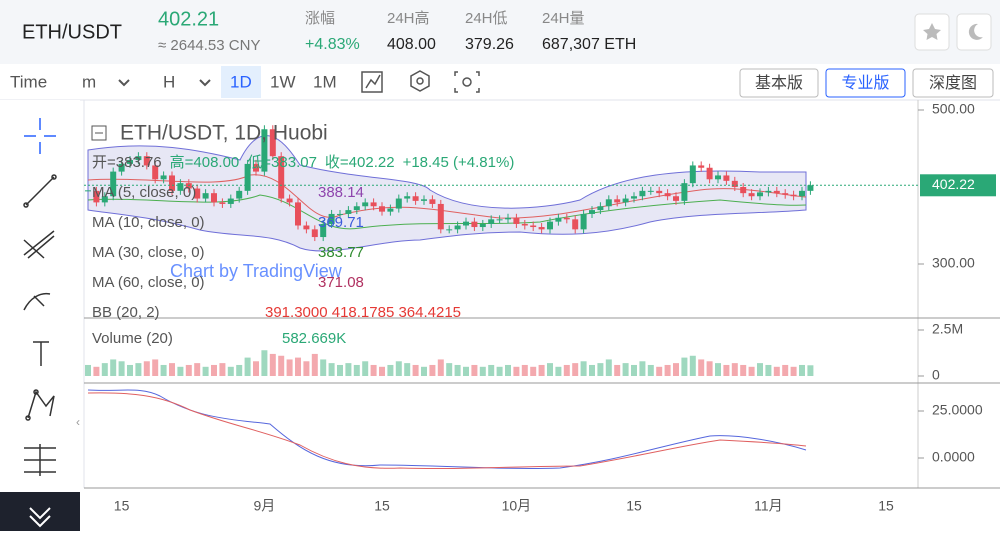 The height and width of the screenshot is (536, 1000). I want to click on interval: 1M, so click(325, 81).